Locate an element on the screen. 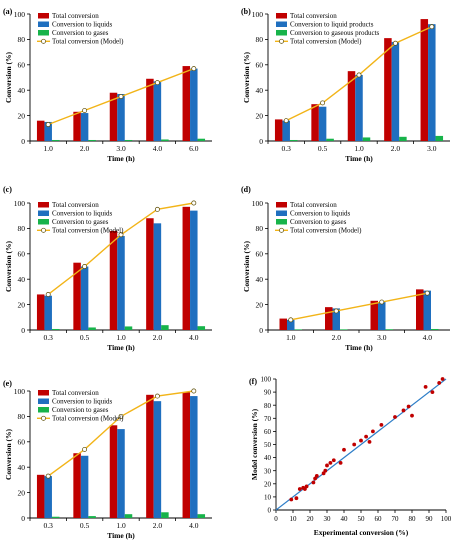 The width and height of the screenshot is (456, 550). legend-label: Conversion to liquid products is located at coordinates (332, 25).